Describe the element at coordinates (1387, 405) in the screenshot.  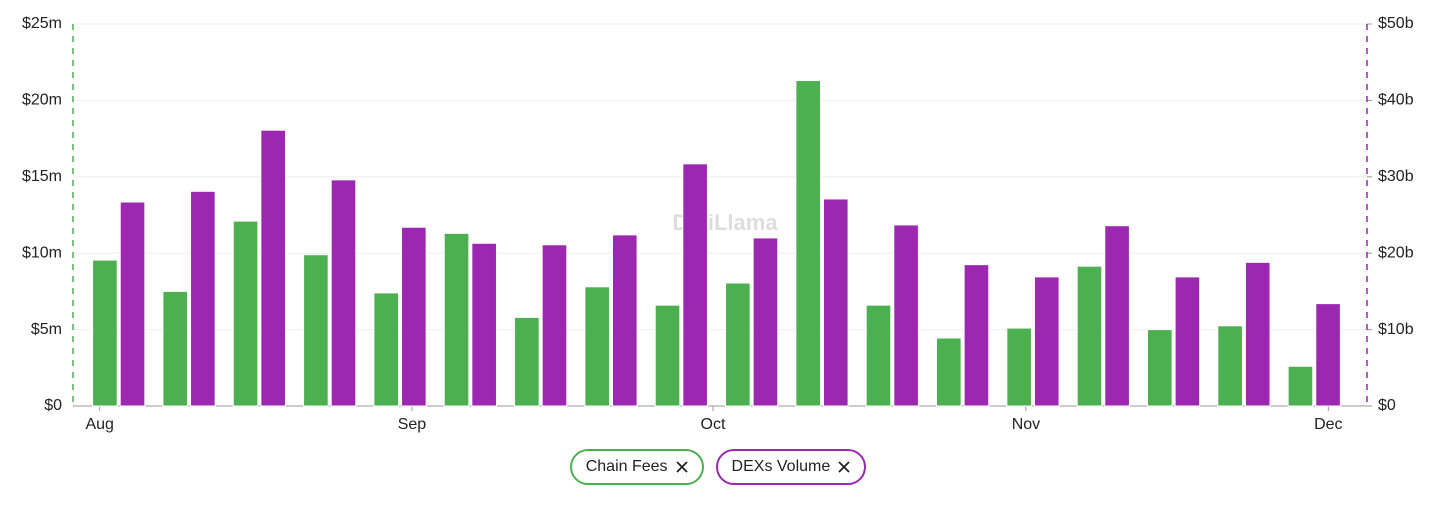
I see `y2-tick-label: $0` at that location.